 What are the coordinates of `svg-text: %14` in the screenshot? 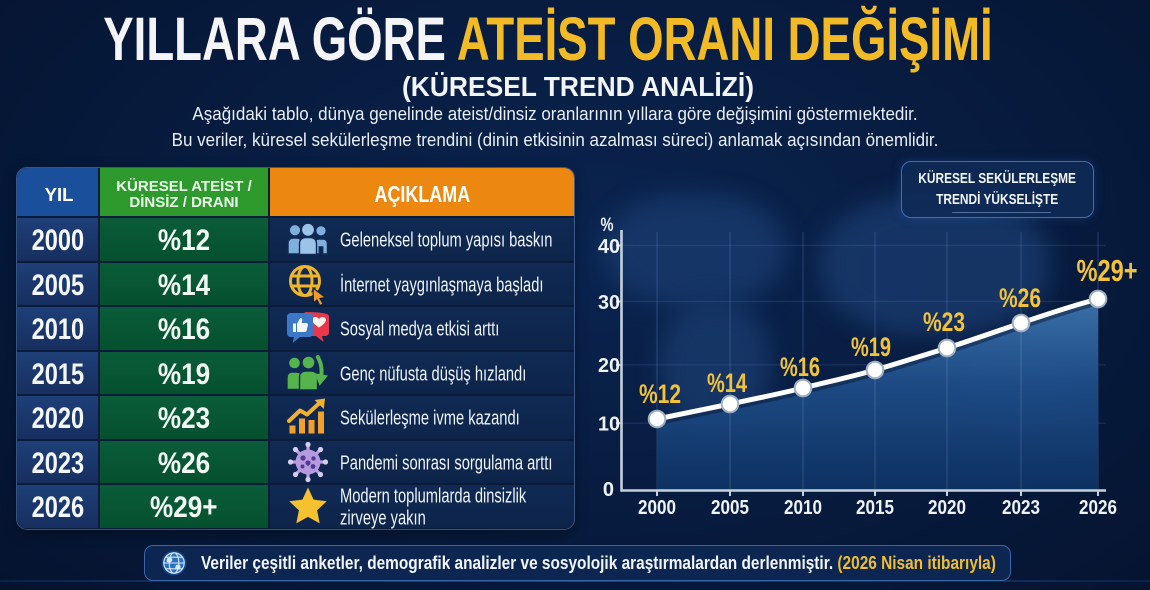 It's located at (727, 383).